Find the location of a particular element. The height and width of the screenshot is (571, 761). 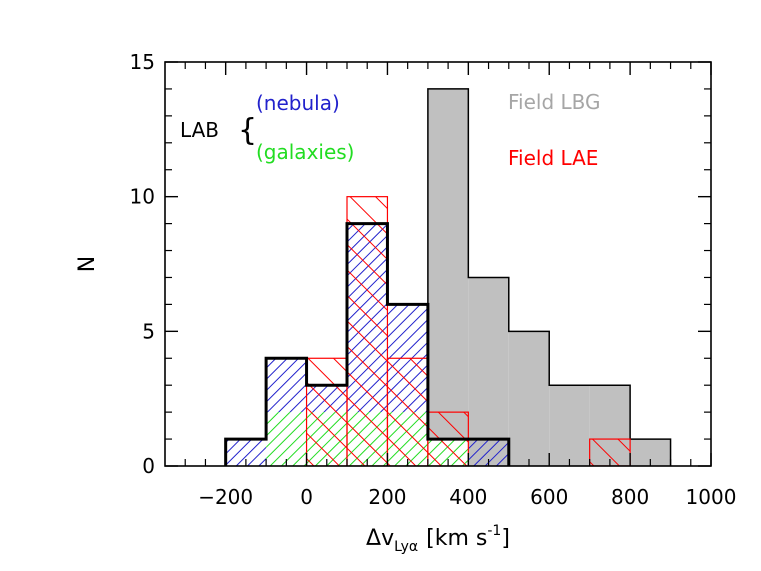

x-tick-label-200: −200 is located at coordinates (225, 497).